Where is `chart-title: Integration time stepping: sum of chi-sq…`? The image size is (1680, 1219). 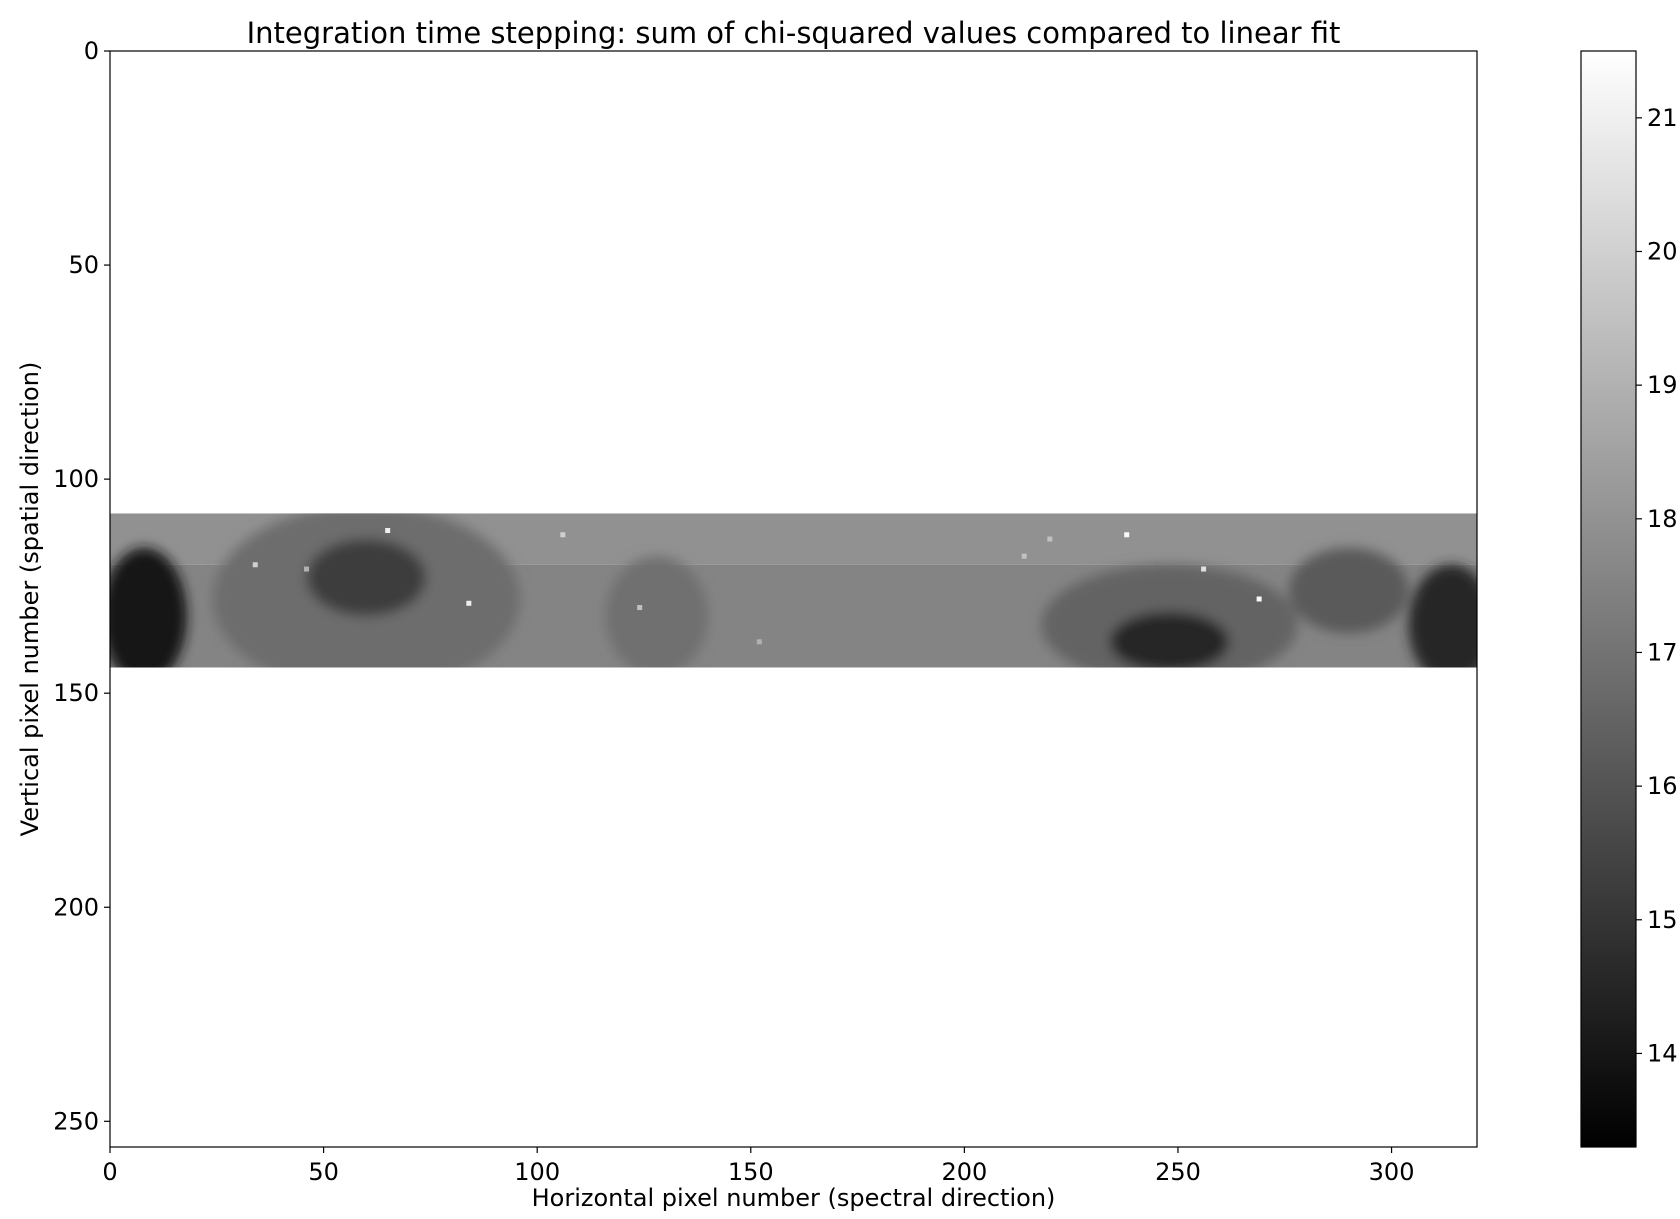
chart-title: Integration time stepping: sum of chi-sq… is located at coordinates (794, 33).